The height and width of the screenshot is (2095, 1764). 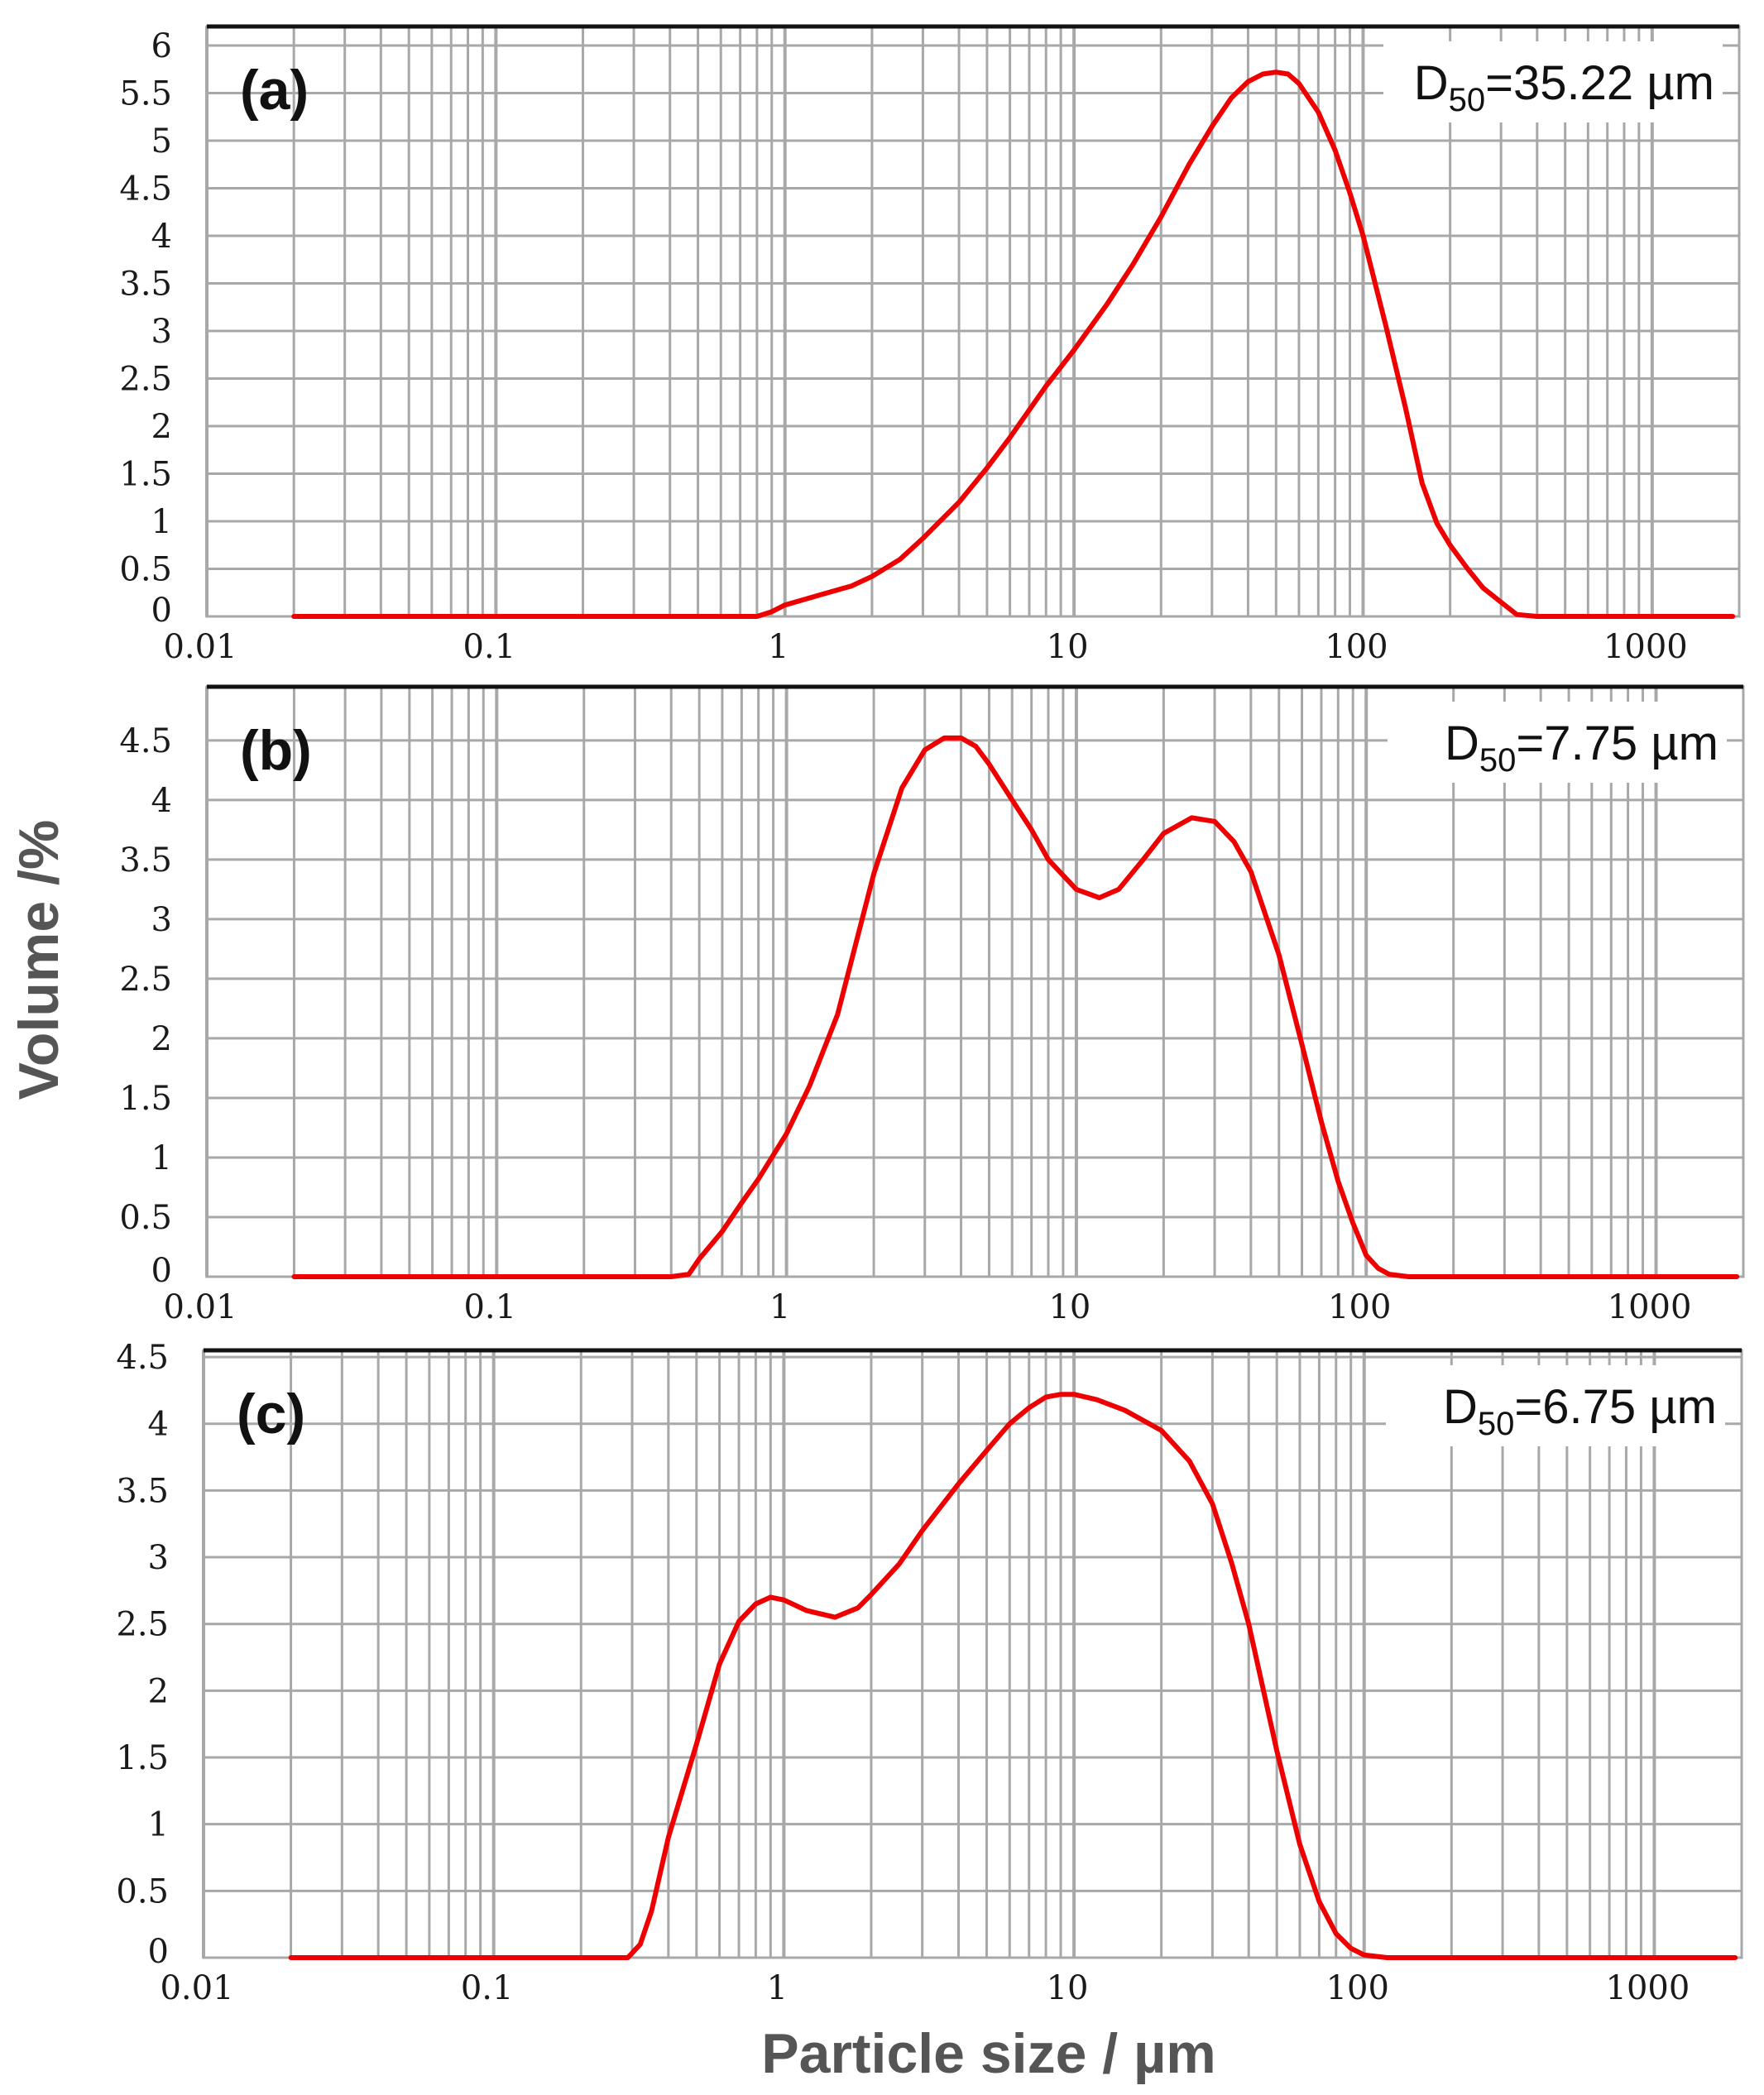 I want to click on panel-label: (a), so click(x=274, y=90).